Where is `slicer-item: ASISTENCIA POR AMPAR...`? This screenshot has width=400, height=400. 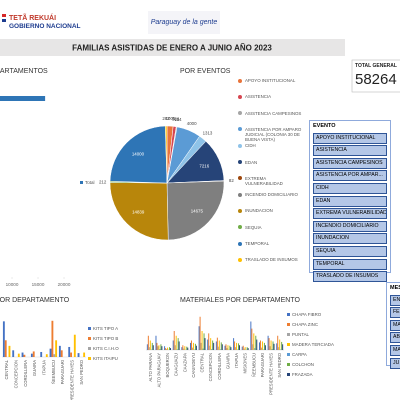
slicer-item: ASISTENCIA POR AMPAR... is located at coordinates (350, 176).